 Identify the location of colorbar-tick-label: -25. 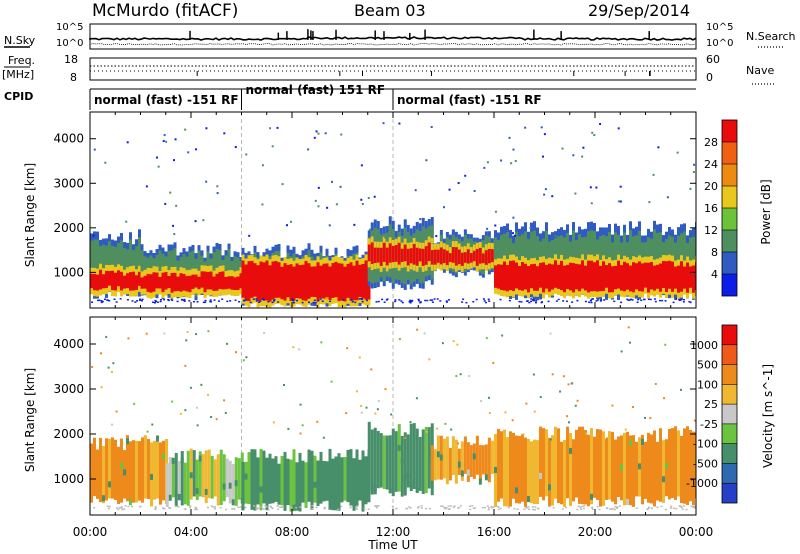
(709, 424).